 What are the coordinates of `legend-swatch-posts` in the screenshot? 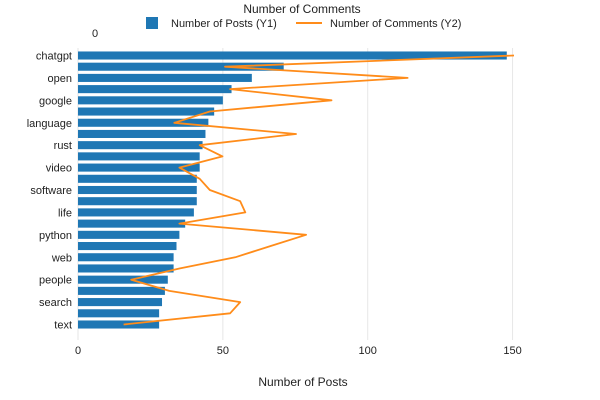 It's located at (152, 23).